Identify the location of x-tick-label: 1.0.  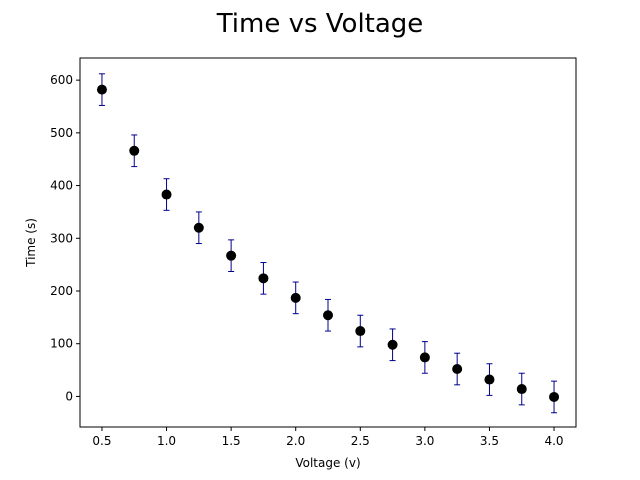
(166, 441).